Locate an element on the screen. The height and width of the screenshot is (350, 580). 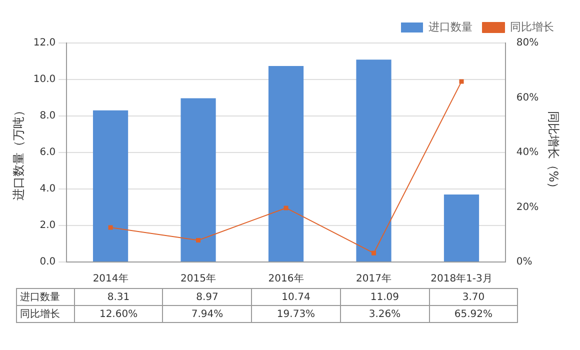
y2-tick-label: 40% is located at coordinates (527, 152).